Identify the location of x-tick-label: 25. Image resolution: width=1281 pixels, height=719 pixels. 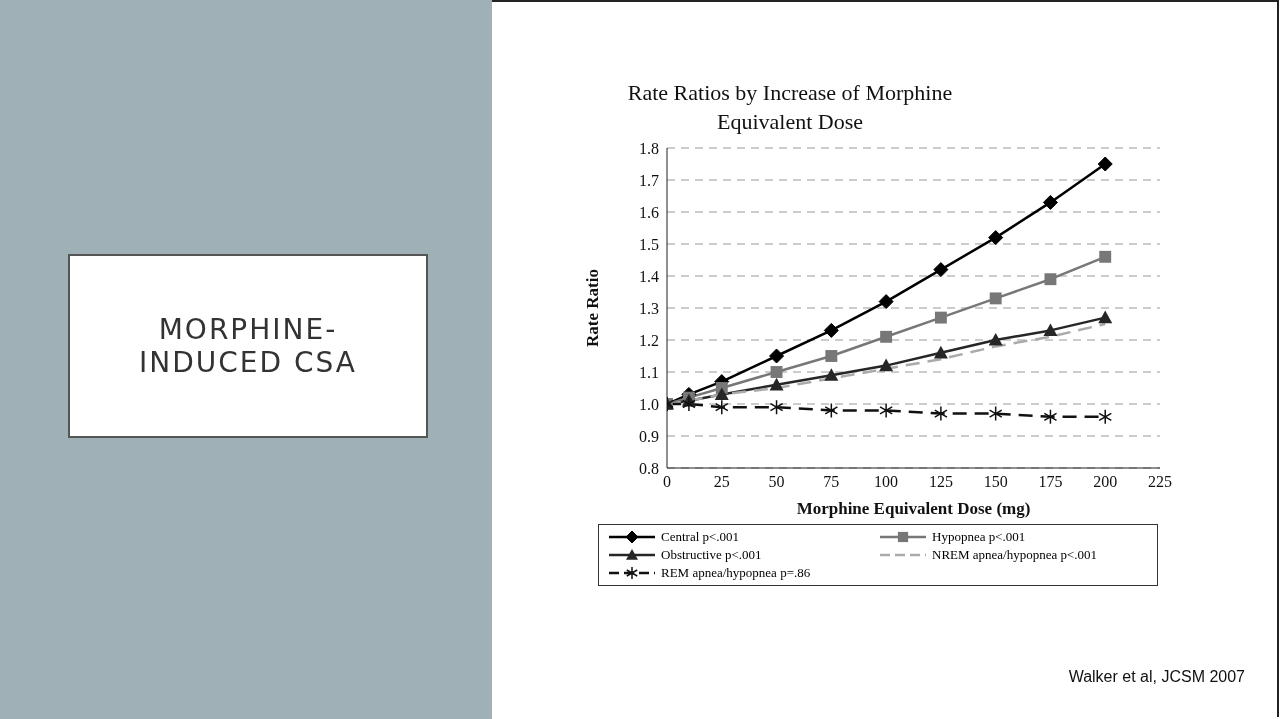
(721, 482).